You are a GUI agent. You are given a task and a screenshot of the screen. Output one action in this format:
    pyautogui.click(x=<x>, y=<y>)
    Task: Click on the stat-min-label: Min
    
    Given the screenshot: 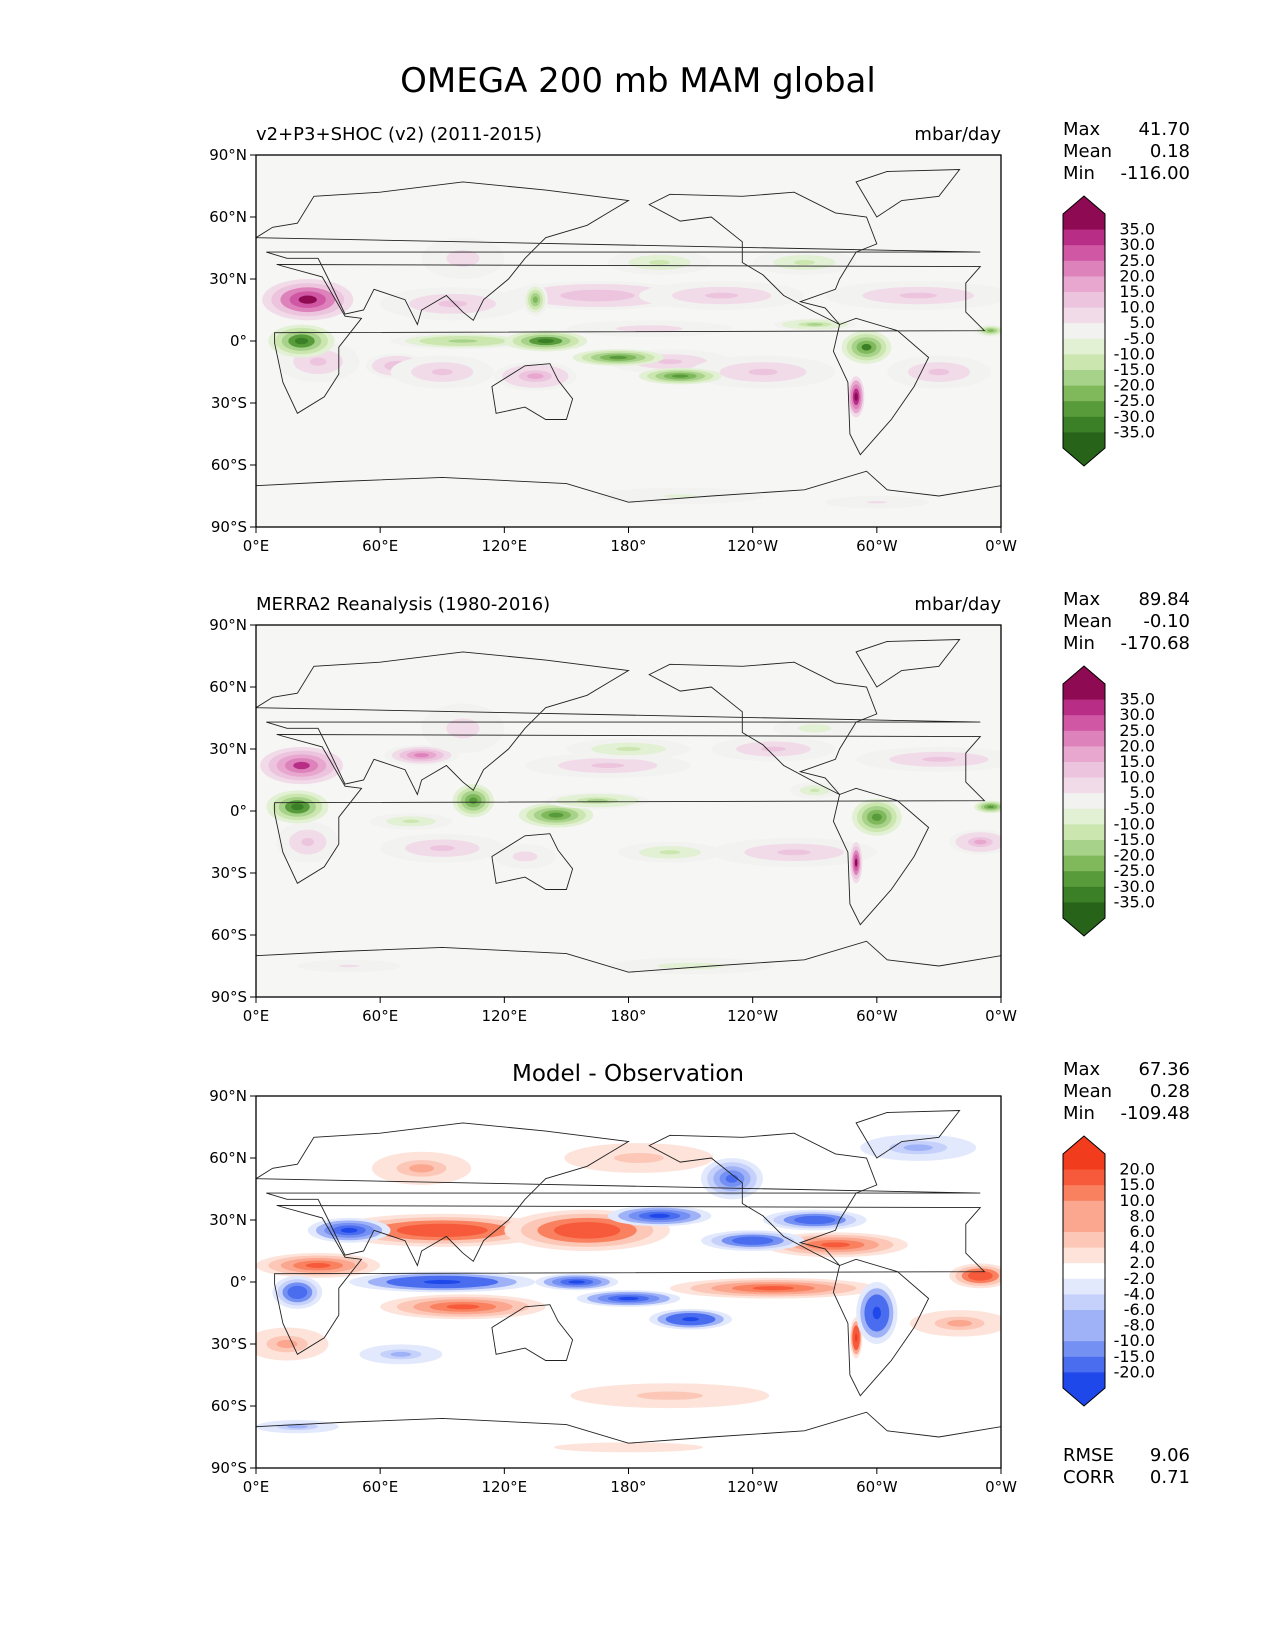 What is the action you would take?
    pyautogui.click(x=1079, y=643)
    